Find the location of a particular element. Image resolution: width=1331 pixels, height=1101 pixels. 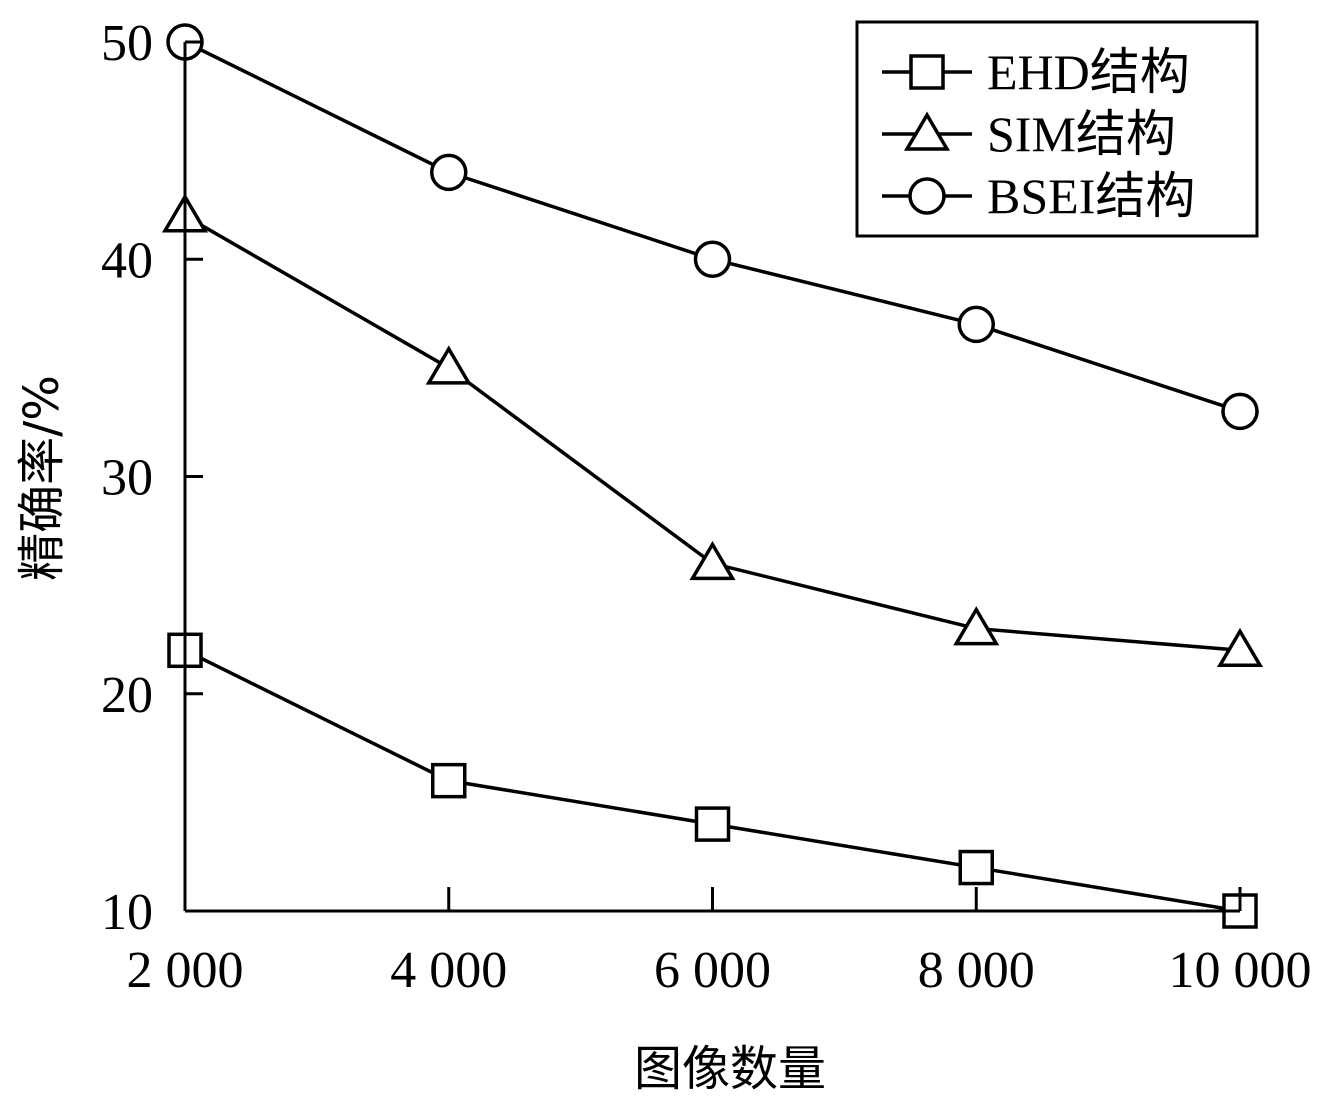

legend-marker-circle is located at coordinates (927, 196).